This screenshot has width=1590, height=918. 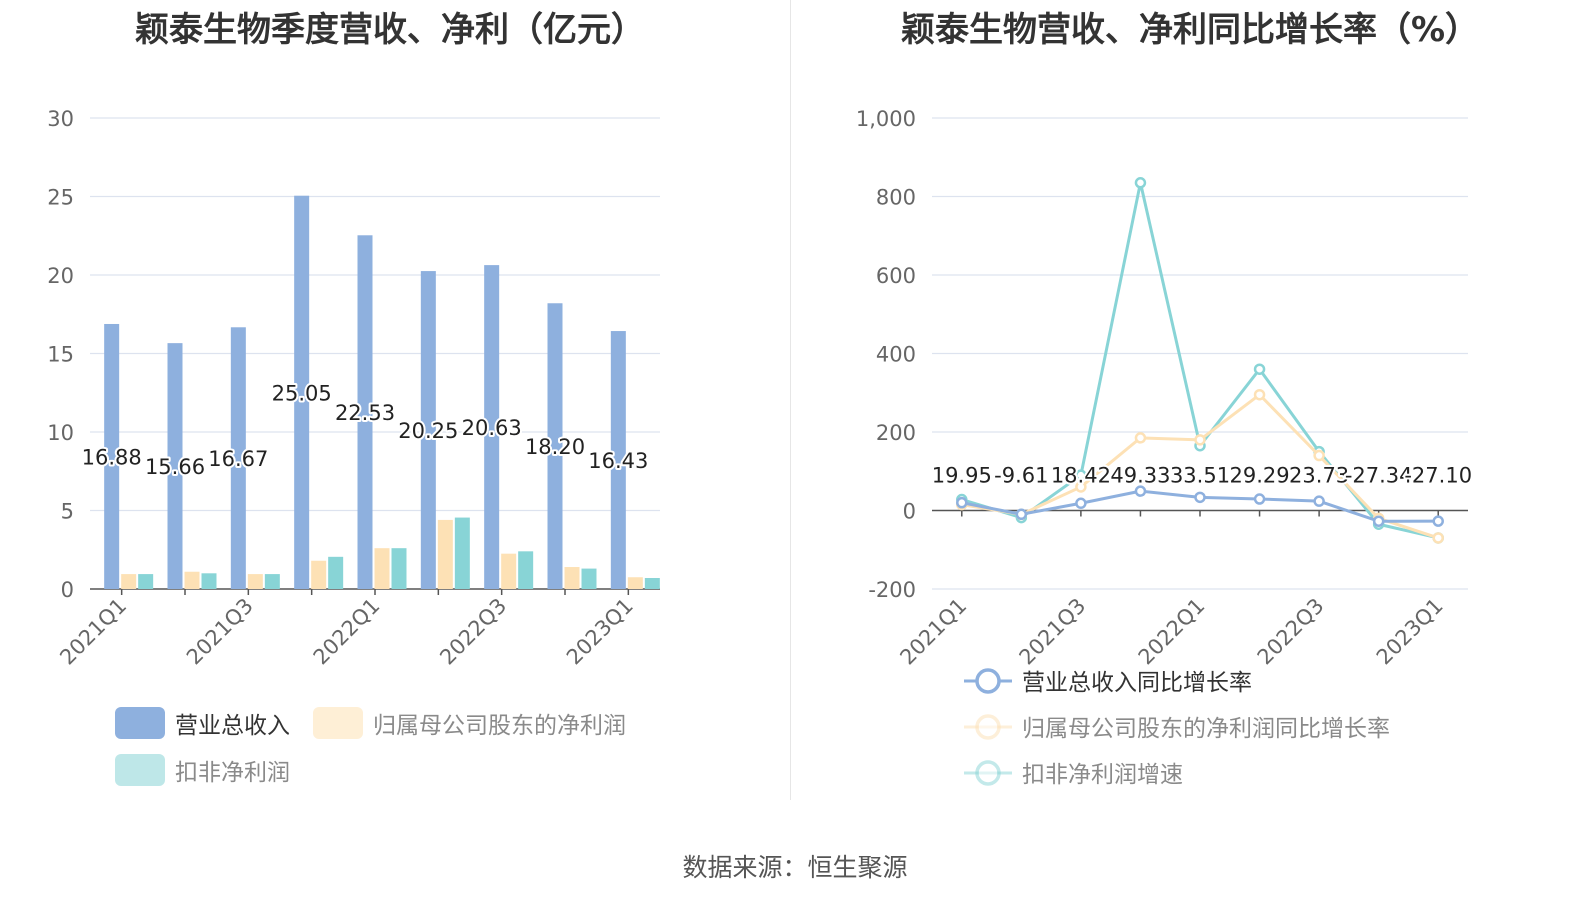 What do you see at coordinates (892, 590) in the screenshot?
I see `line-chart-y-tick-label: -200` at bounding box center [892, 590].